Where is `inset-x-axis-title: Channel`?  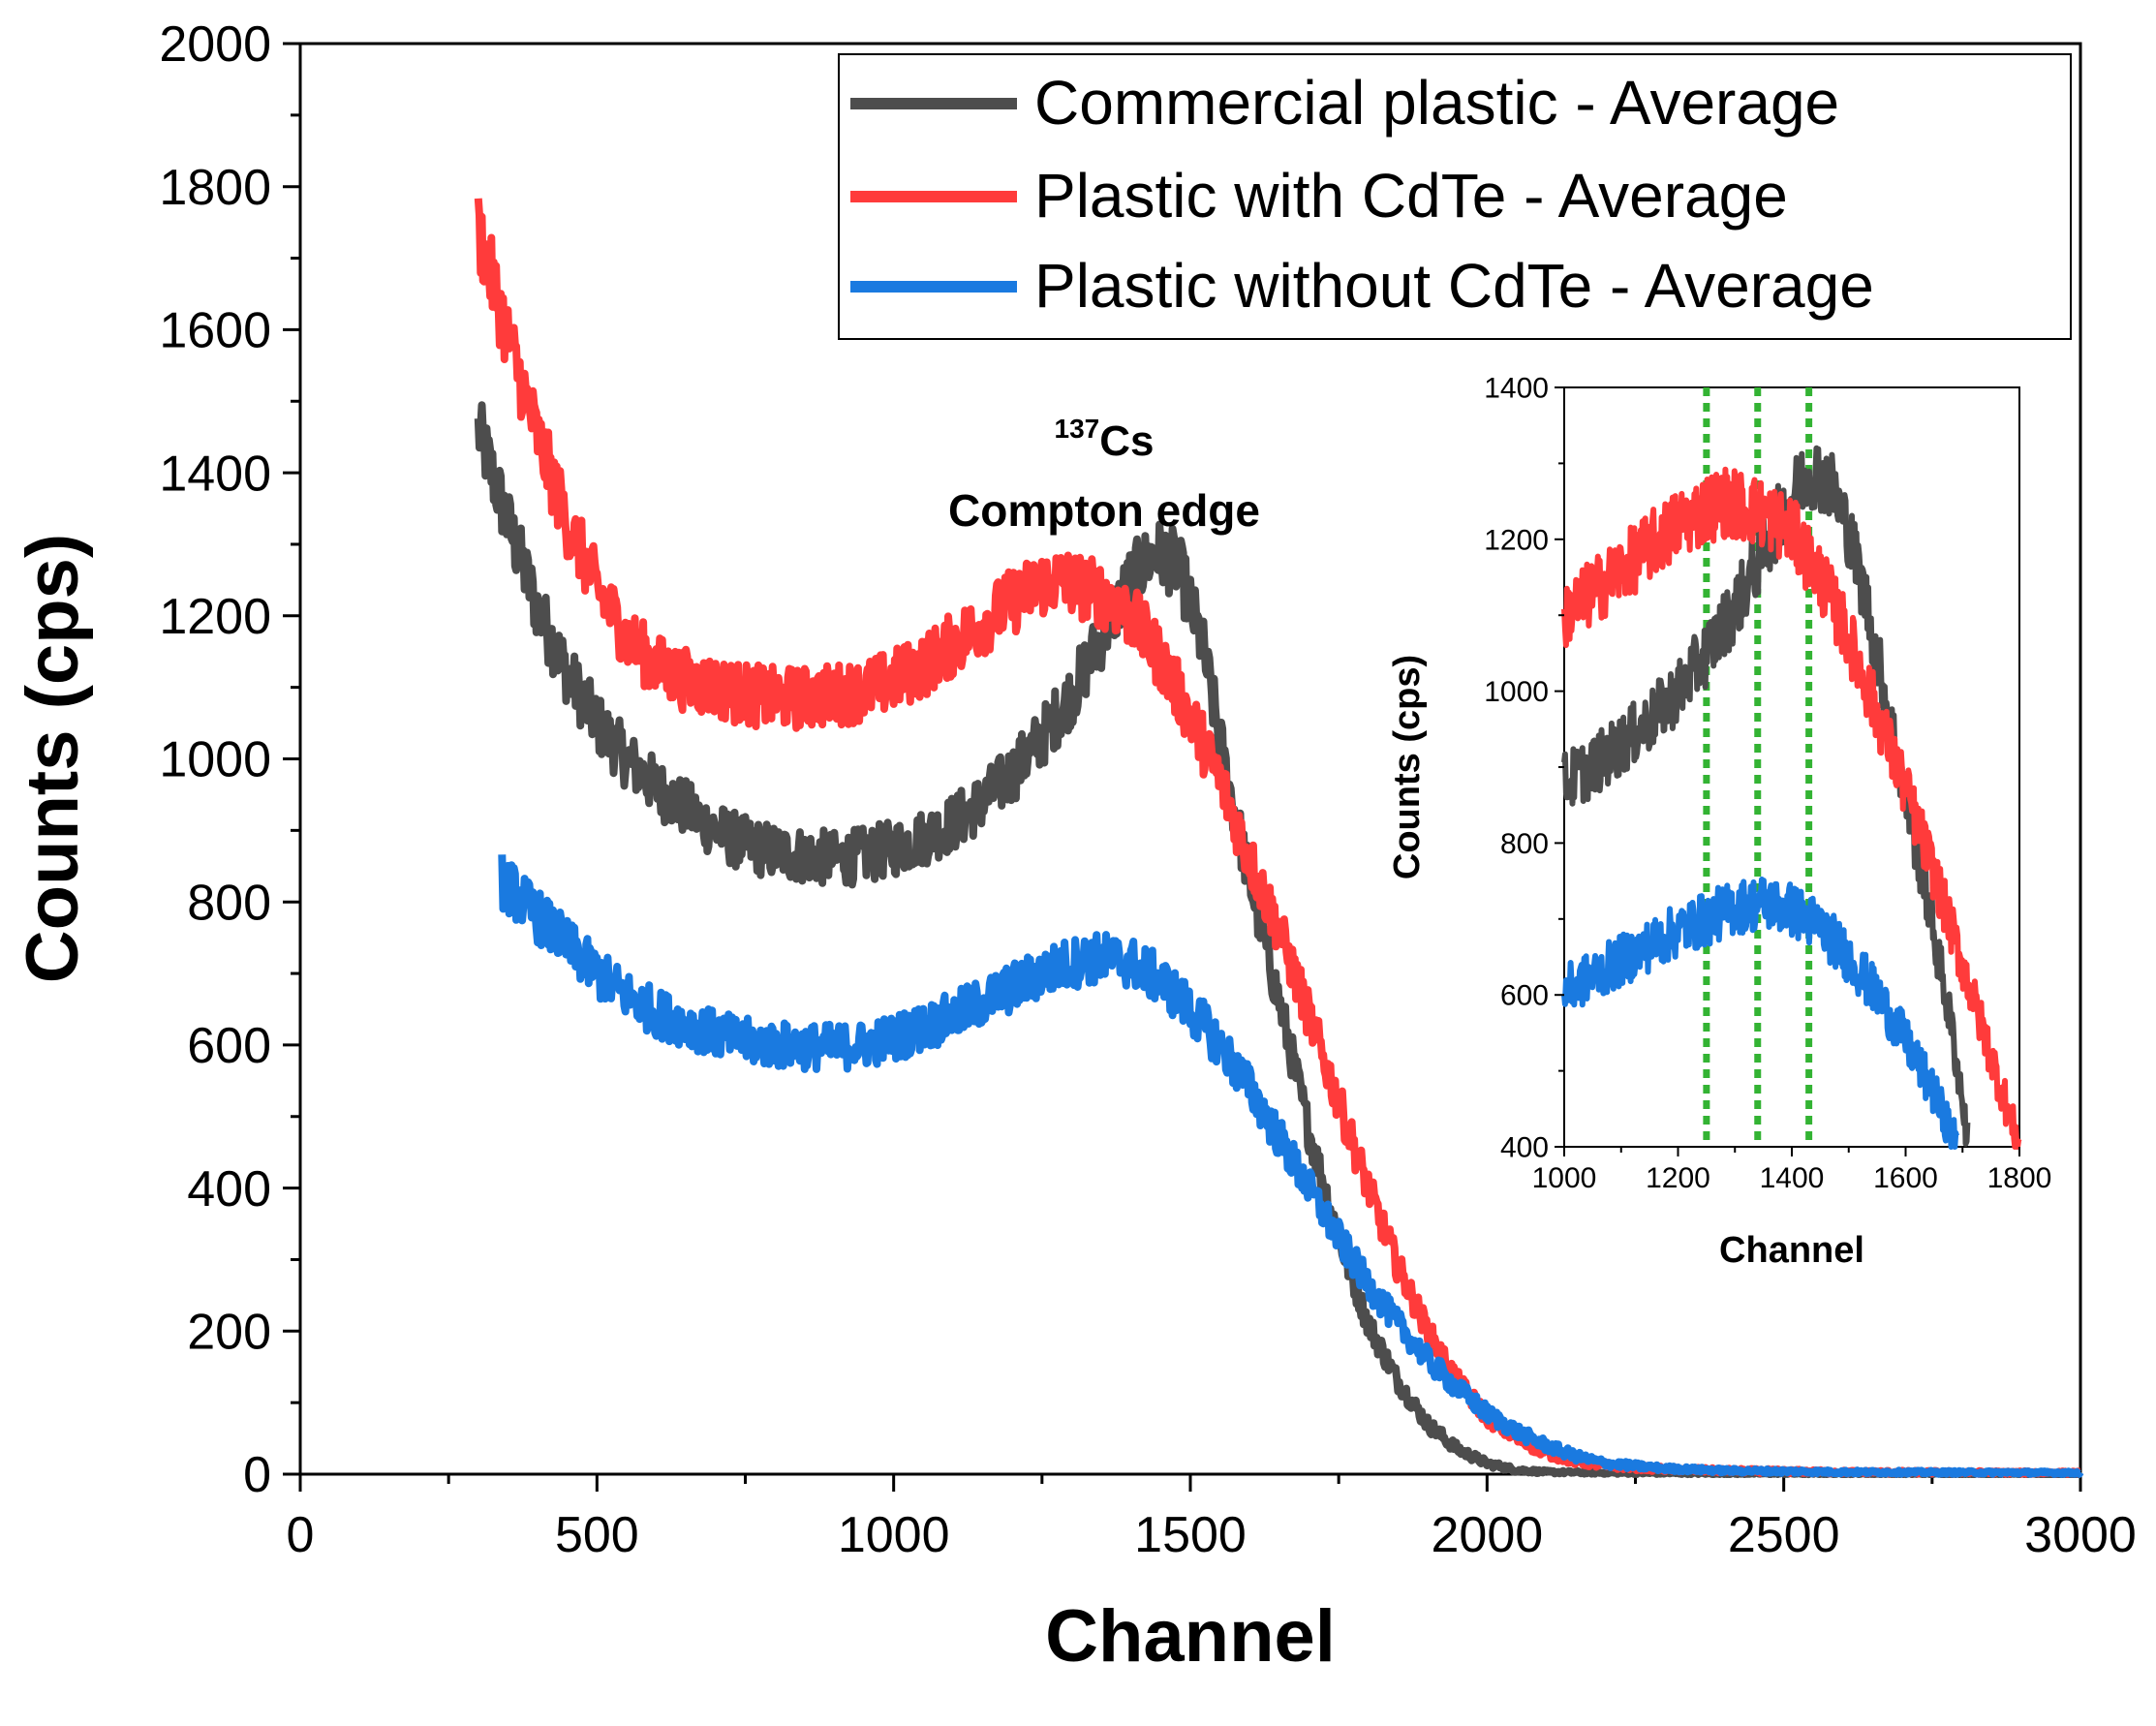
inset-x-axis-title: Channel is located at coordinates (1792, 1251).